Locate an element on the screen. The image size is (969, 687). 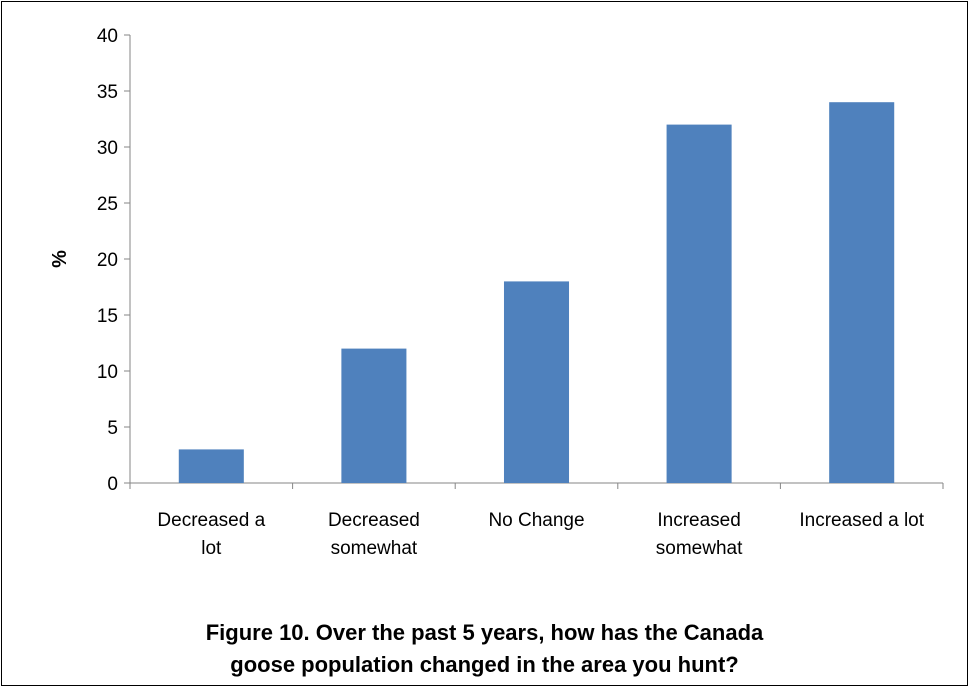
y-tick-label: 20 is located at coordinates (107, 260).